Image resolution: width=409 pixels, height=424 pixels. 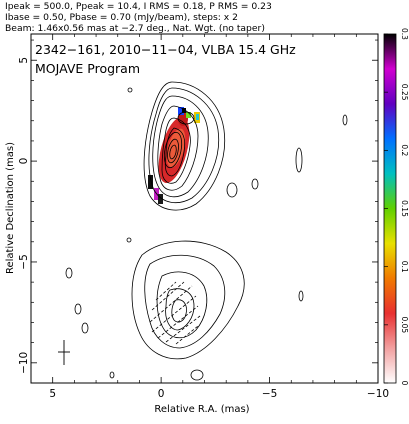 What do you see at coordinates (52, 394) in the screenshot?
I see `x-tick-label: 5` at bounding box center [52, 394].